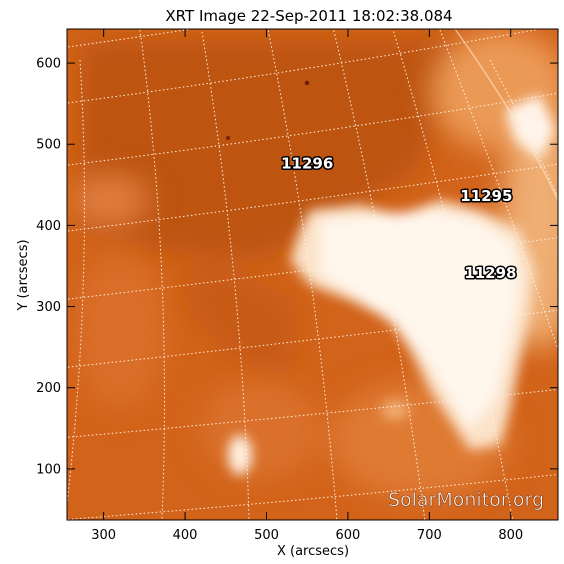 This screenshot has height=564, width=564. I want to click on x-tick-label: 800, so click(510, 535).